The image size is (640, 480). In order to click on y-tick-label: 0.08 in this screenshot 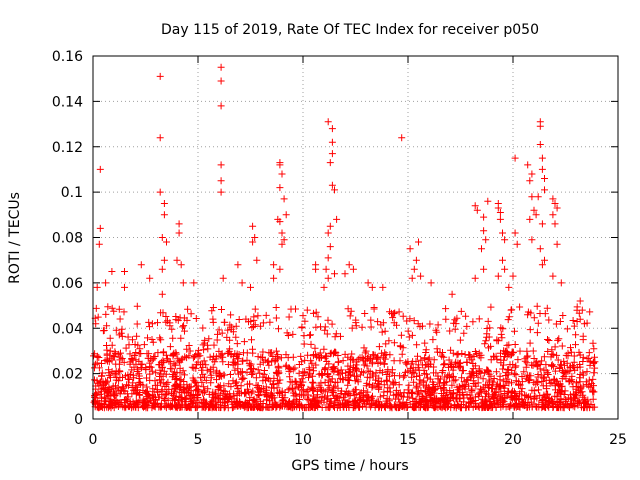, I will do `click(67, 239)`.